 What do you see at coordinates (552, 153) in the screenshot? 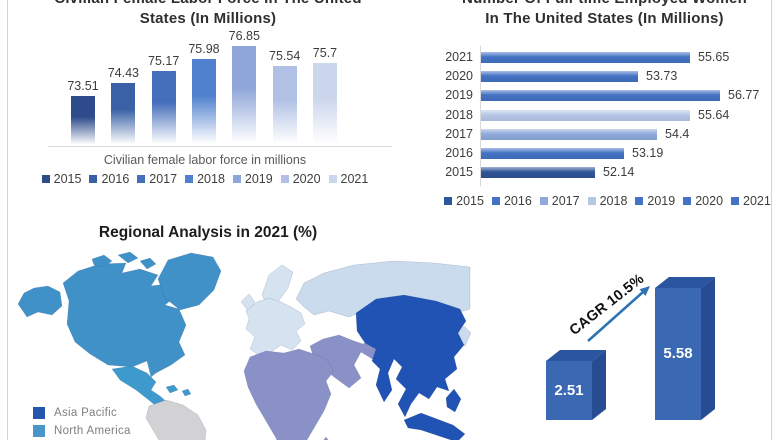
I see `bar-2016` at bounding box center [552, 153].